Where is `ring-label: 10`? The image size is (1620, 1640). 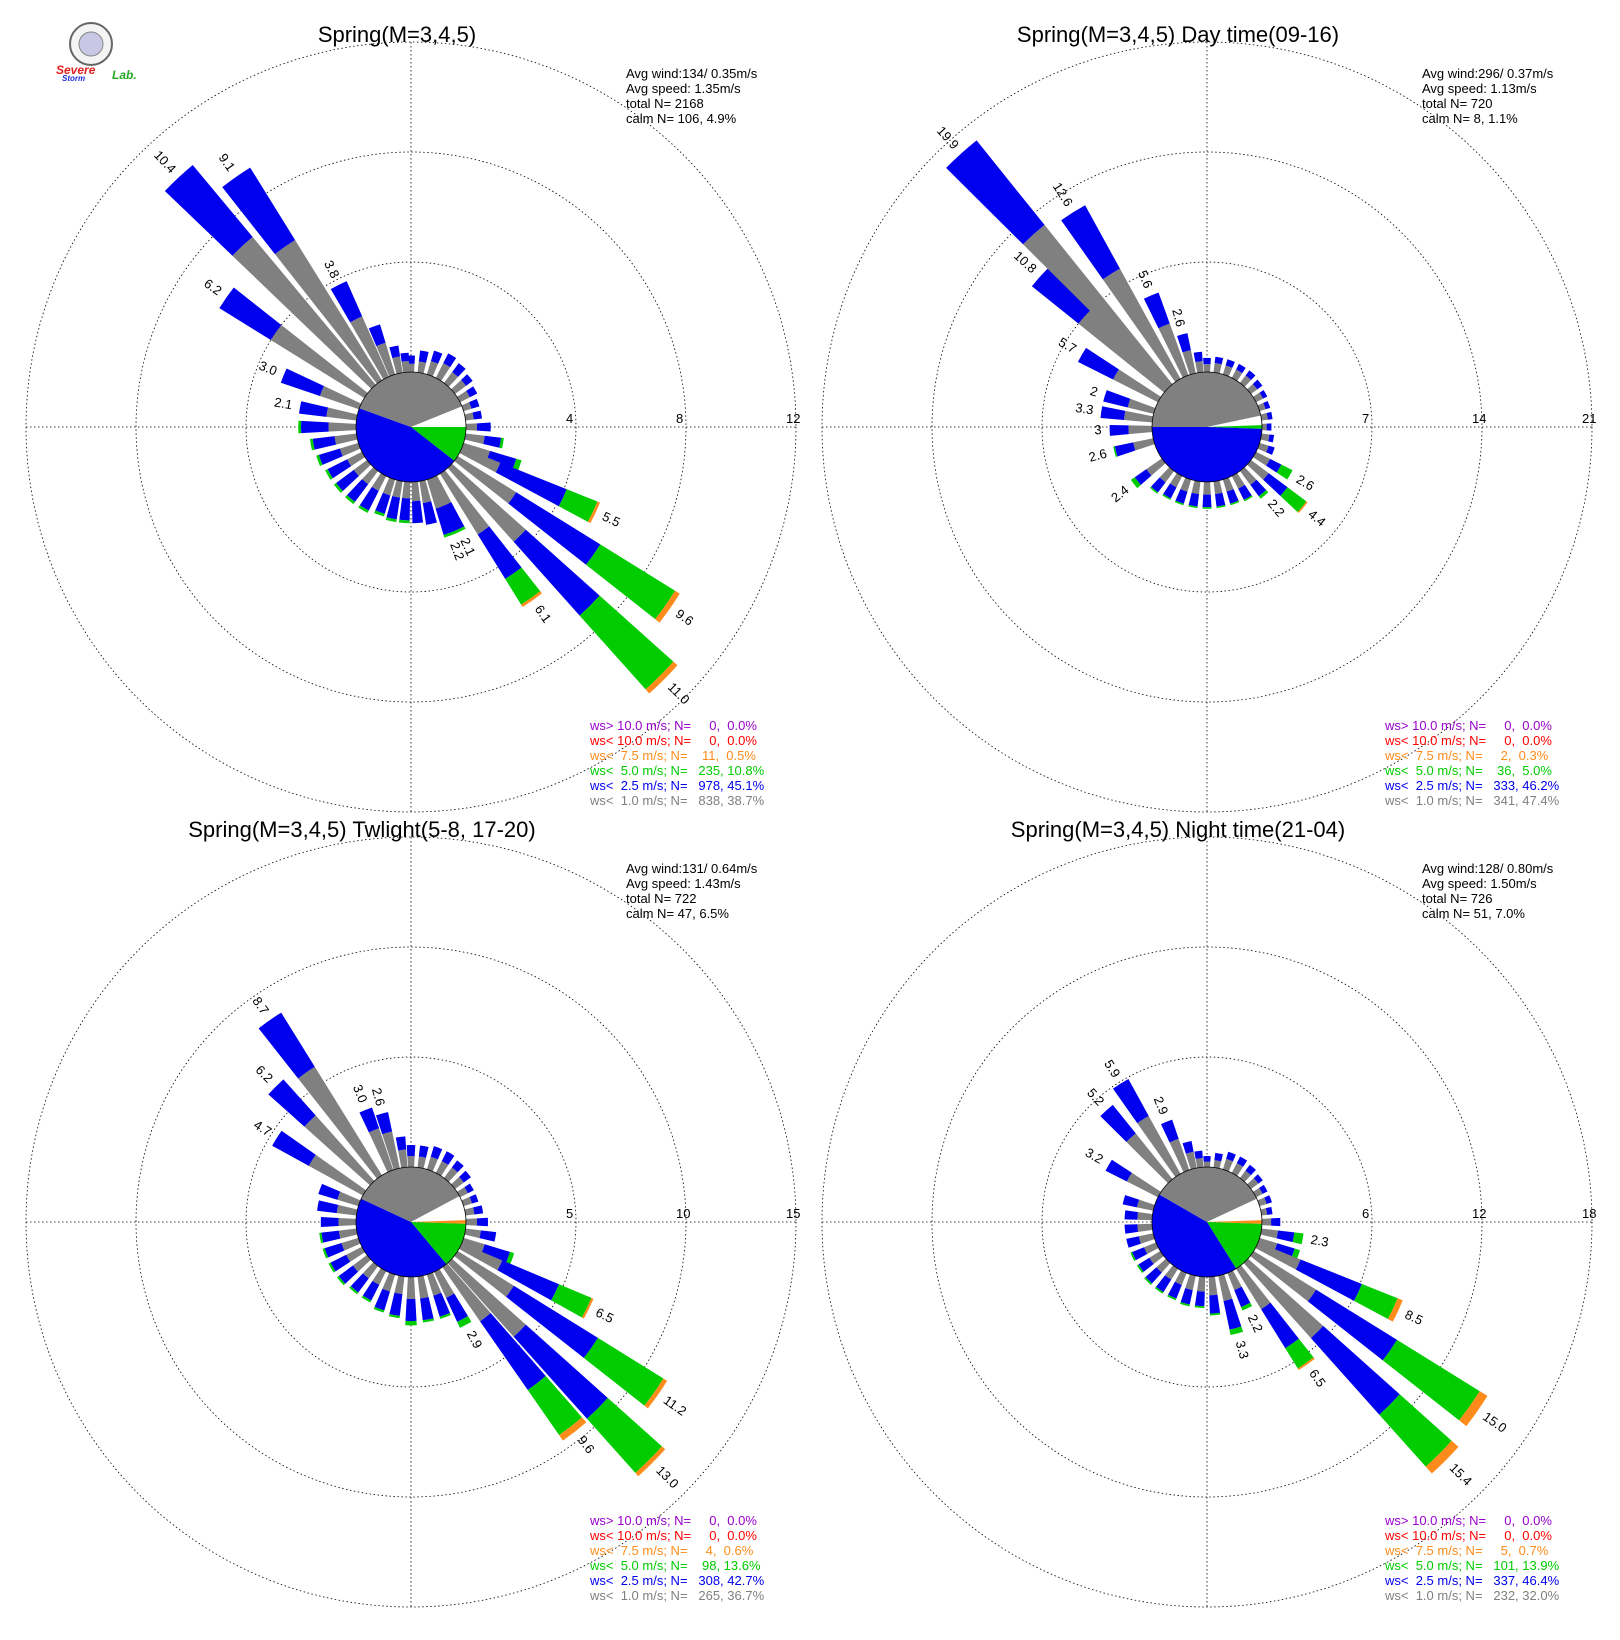
ring-label: 10 is located at coordinates (683, 1213).